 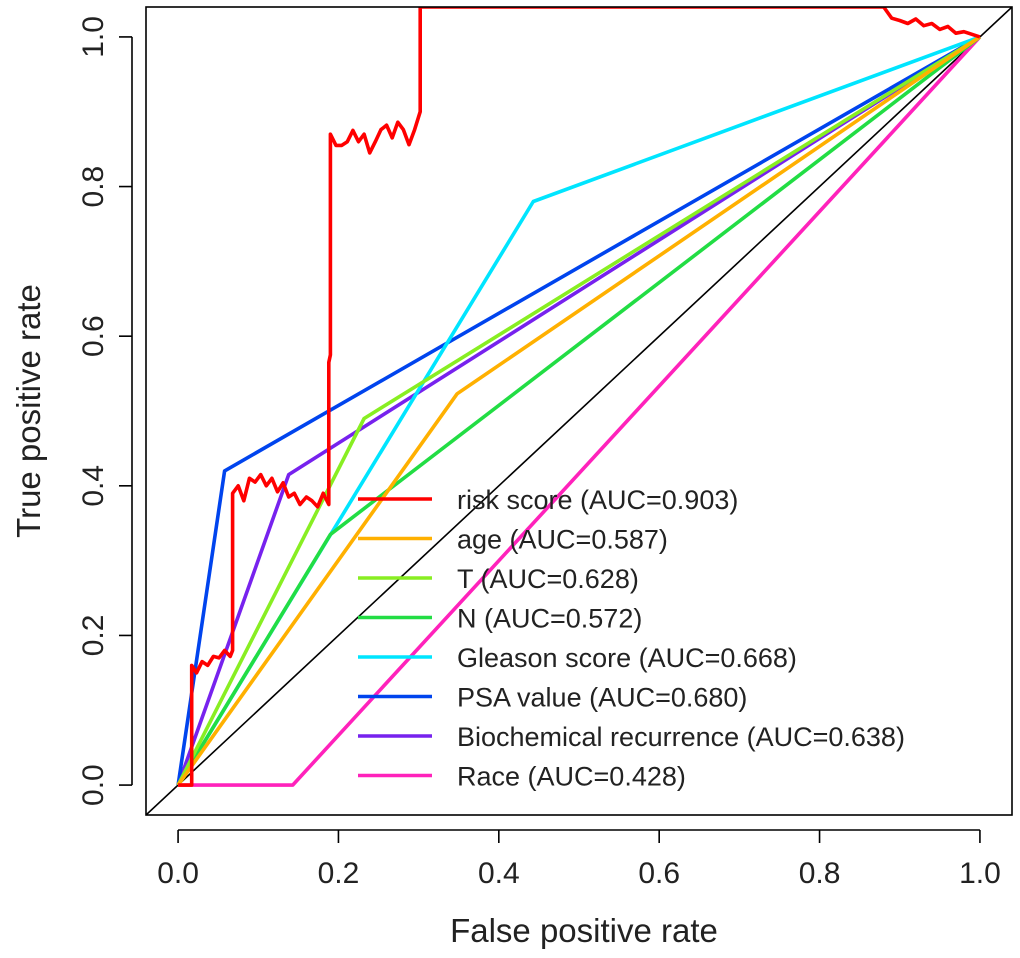 I want to click on x-tick-label-3: 0.6, so click(x=659, y=873).